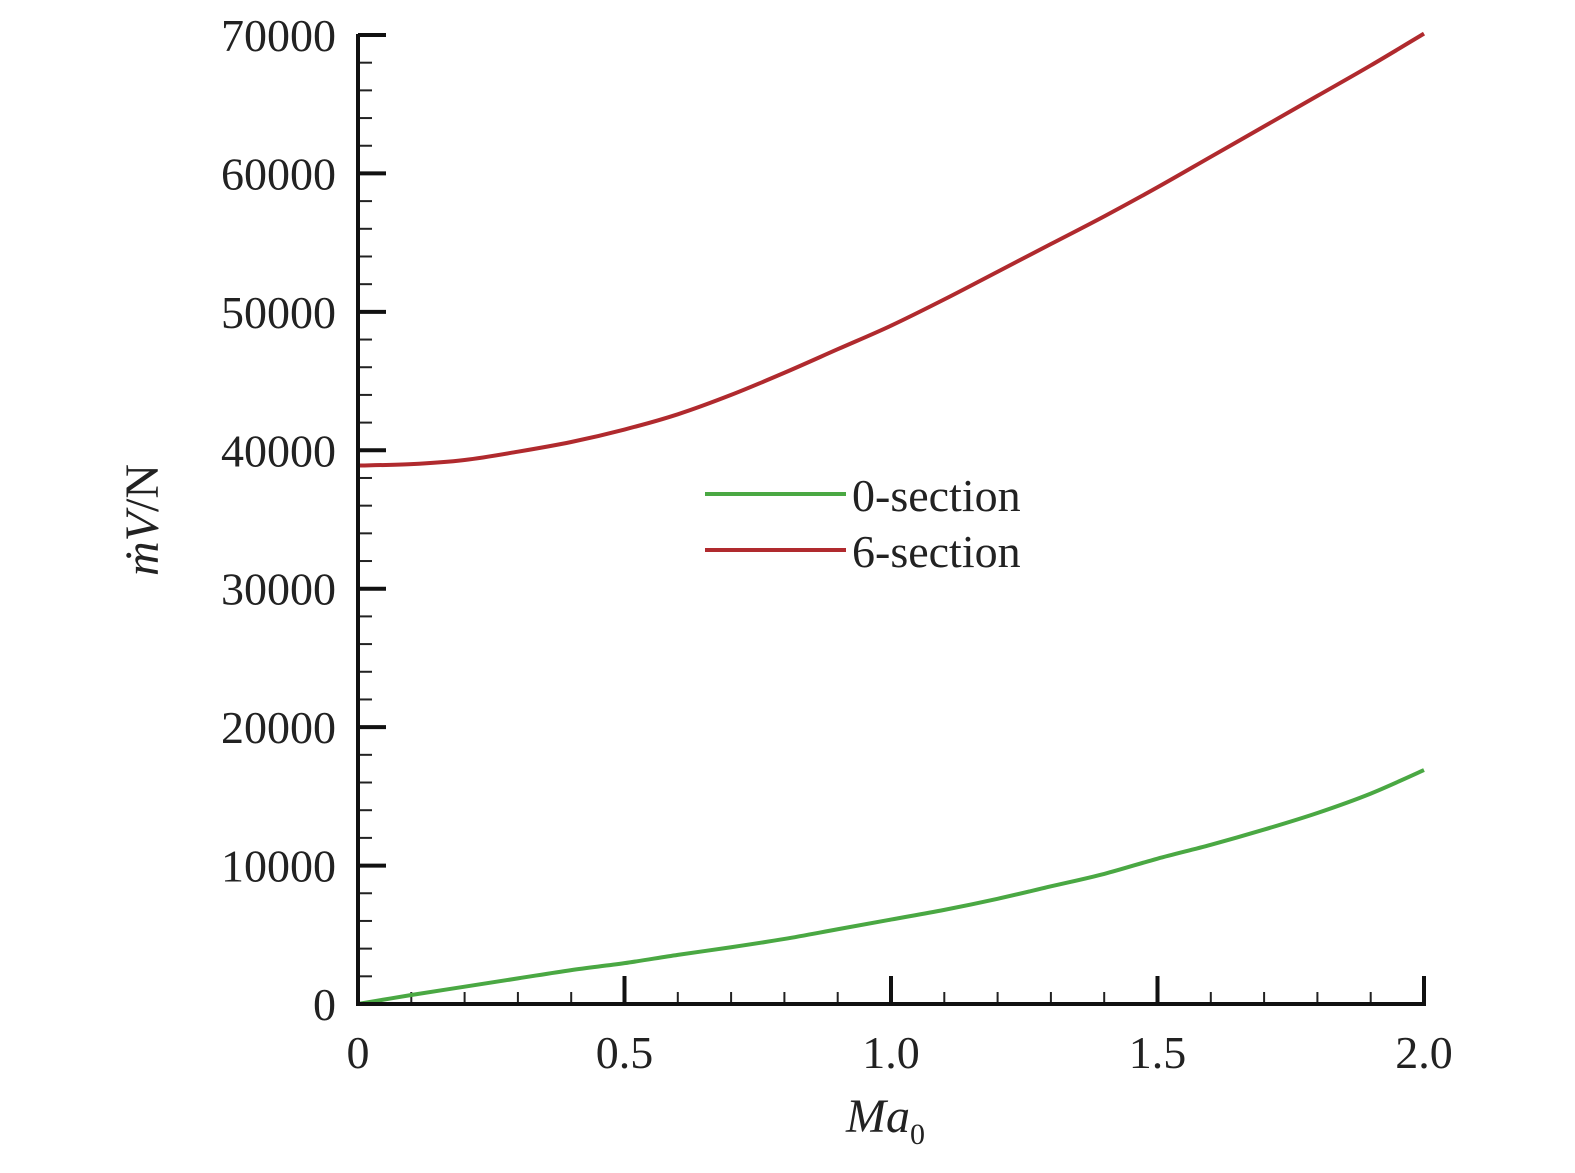  Describe the element at coordinates (278, 35) in the screenshot. I see `y-tick-label: 70000` at that location.